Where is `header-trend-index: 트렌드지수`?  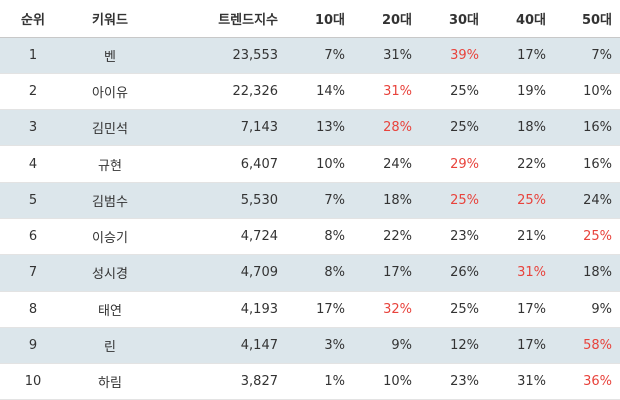
header-trend-index: 트렌드지수 is located at coordinates (220, 19).